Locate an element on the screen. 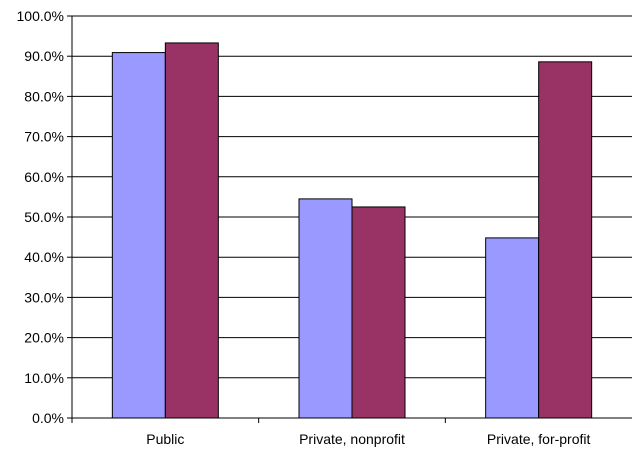 This screenshot has width=632, height=454. y-tick-label: 20.0% is located at coordinates (44, 338).